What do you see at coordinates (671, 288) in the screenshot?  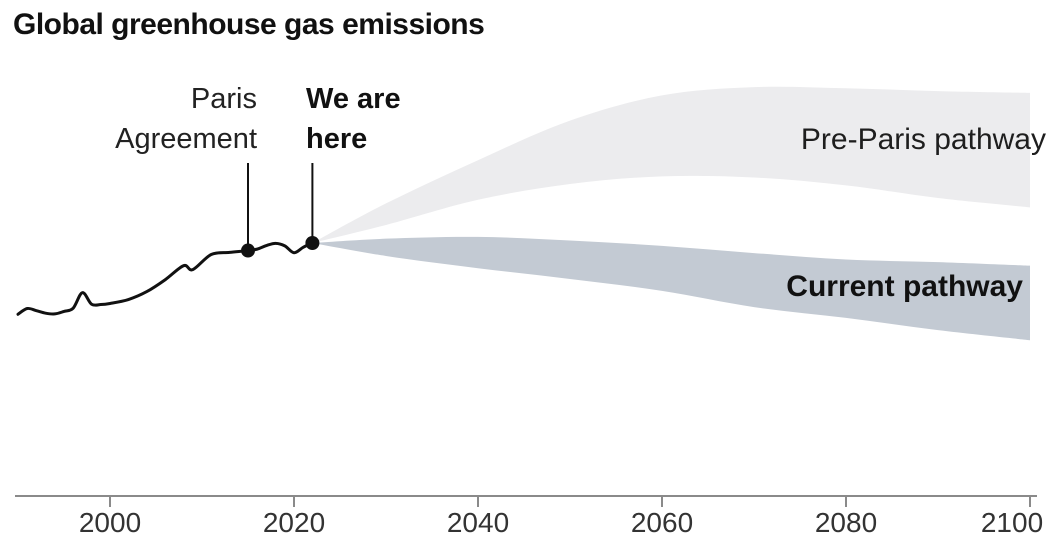 I see `current-pathway-band` at bounding box center [671, 288].